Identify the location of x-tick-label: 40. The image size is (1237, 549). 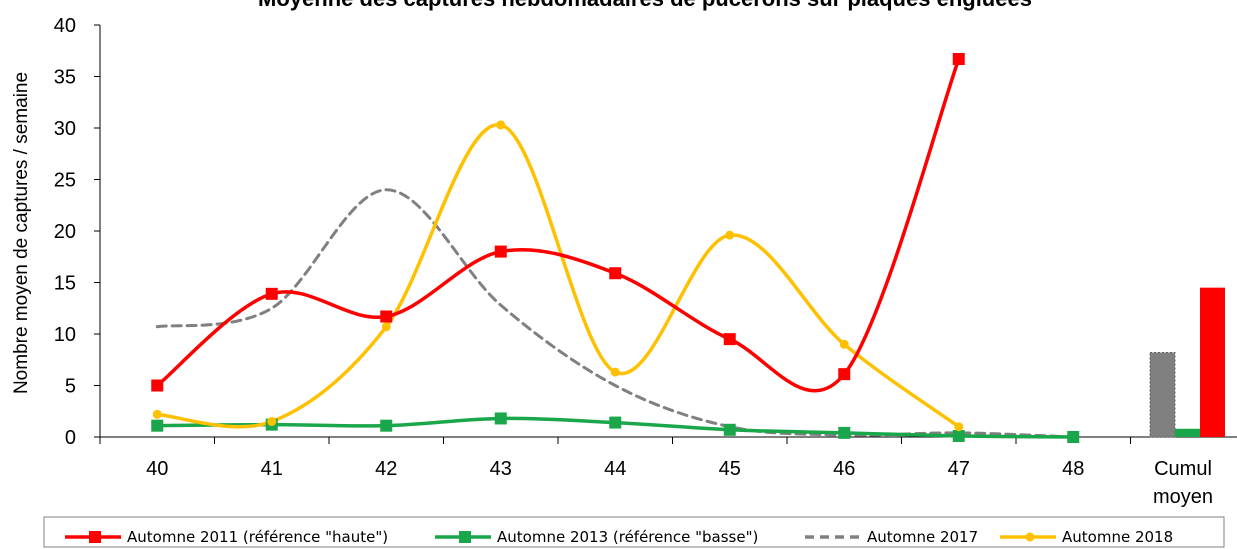
(157, 469).